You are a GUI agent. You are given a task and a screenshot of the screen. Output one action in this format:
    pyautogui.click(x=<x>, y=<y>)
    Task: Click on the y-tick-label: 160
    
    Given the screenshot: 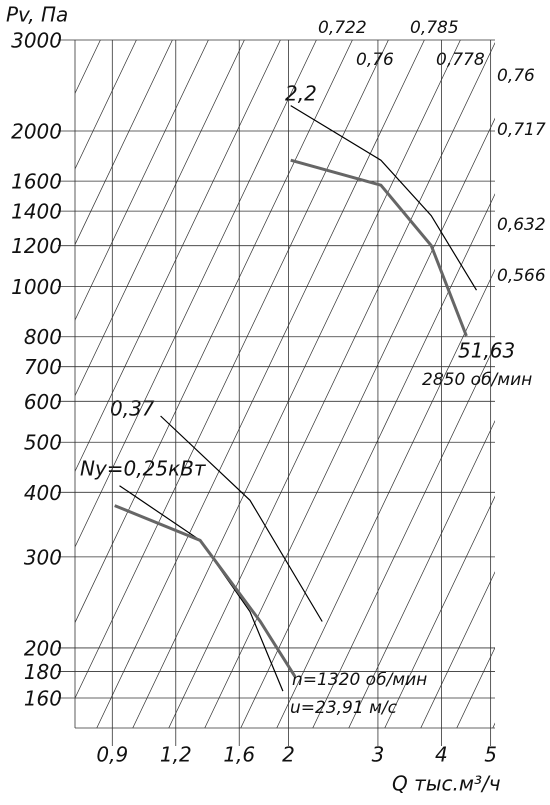 What is the action you would take?
    pyautogui.click(x=43, y=699)
    